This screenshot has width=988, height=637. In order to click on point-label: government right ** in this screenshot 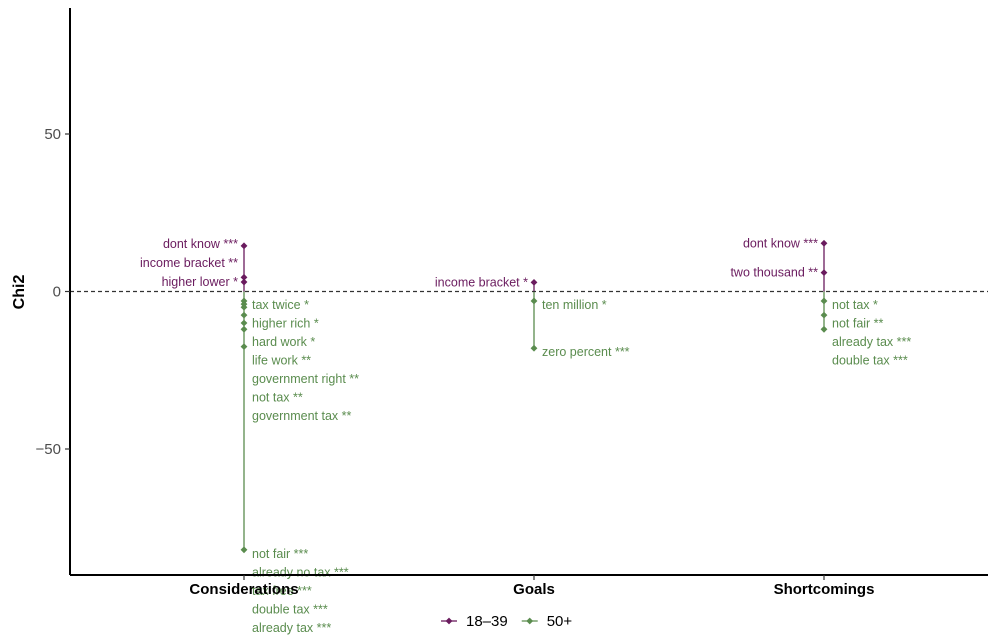, I will do `click(305, 379)`.